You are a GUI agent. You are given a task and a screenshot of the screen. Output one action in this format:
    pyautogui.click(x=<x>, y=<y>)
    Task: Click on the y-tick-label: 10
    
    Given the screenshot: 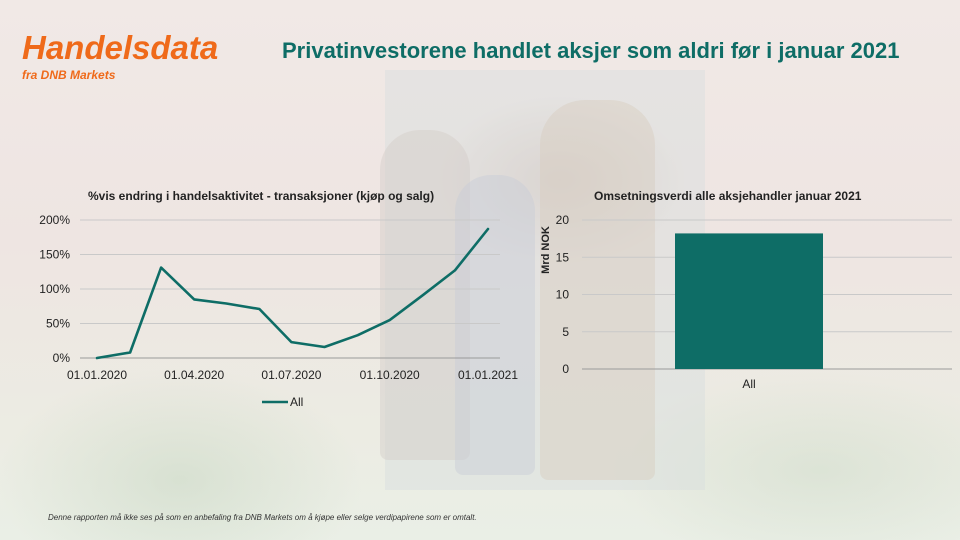 What is the action you would take?
    pyautogui.click(x=563, y=295)
    